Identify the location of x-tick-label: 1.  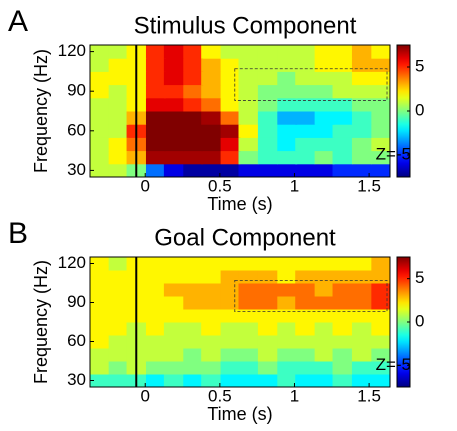
(294, 185).